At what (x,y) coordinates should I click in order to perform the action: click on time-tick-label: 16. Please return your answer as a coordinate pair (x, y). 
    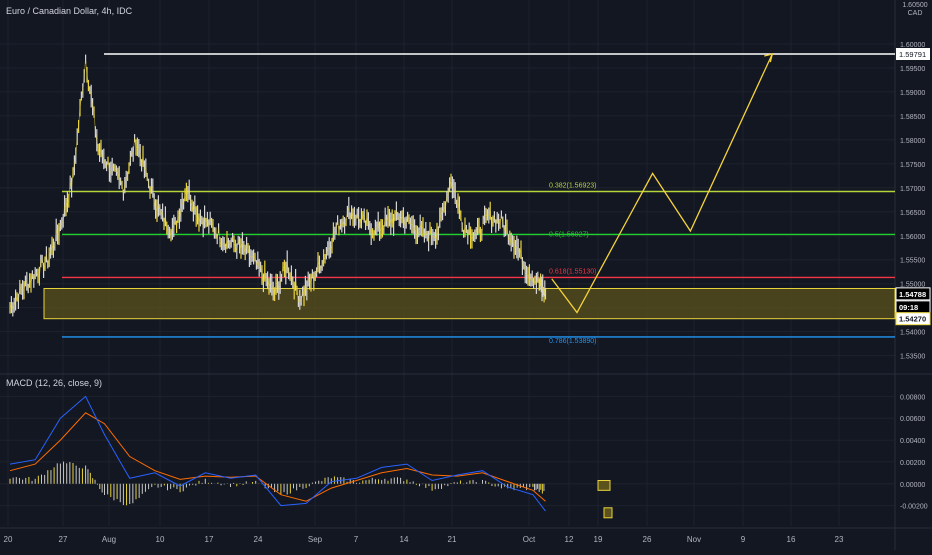
    Looking at the image, I should click on (791, 539).